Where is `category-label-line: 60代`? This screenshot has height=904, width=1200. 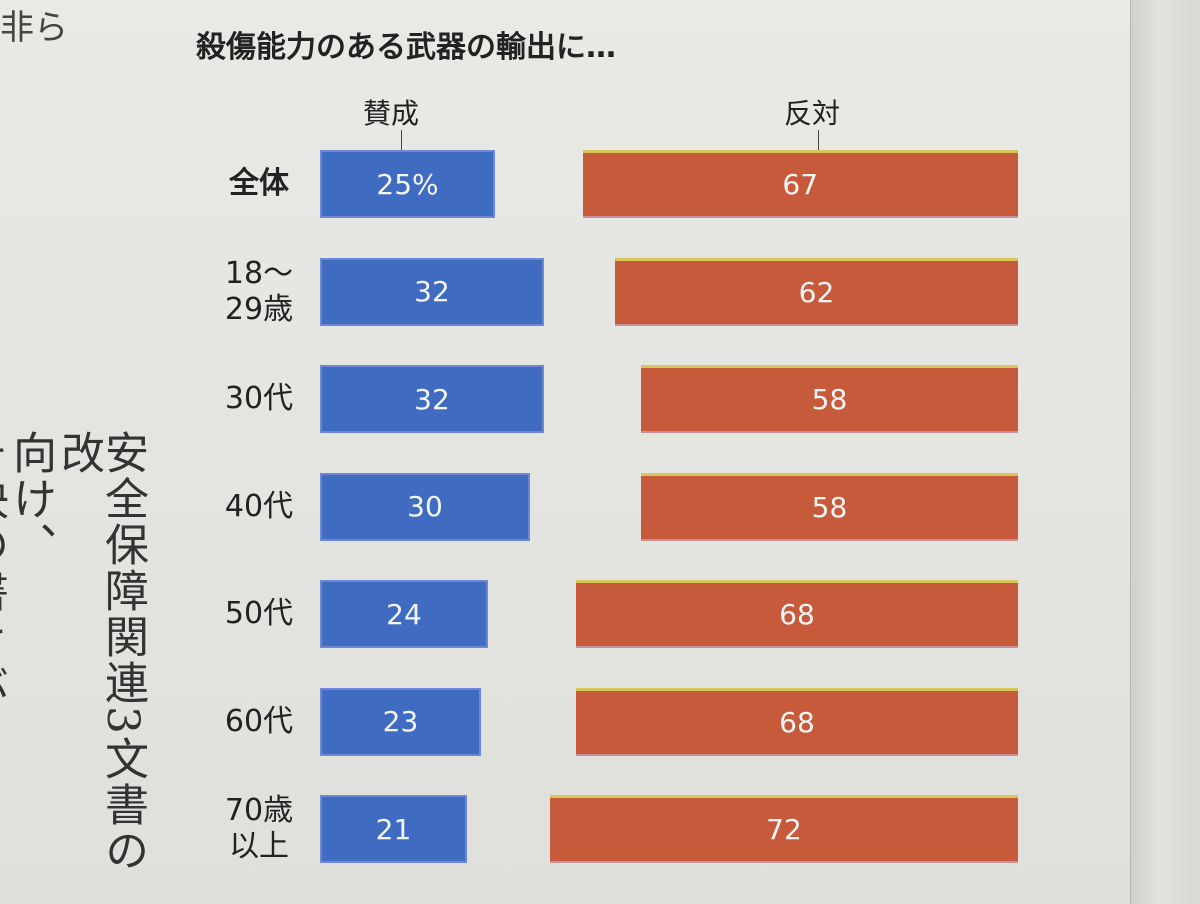 category-label-line: 60代 is located at coordinates (259, 721).